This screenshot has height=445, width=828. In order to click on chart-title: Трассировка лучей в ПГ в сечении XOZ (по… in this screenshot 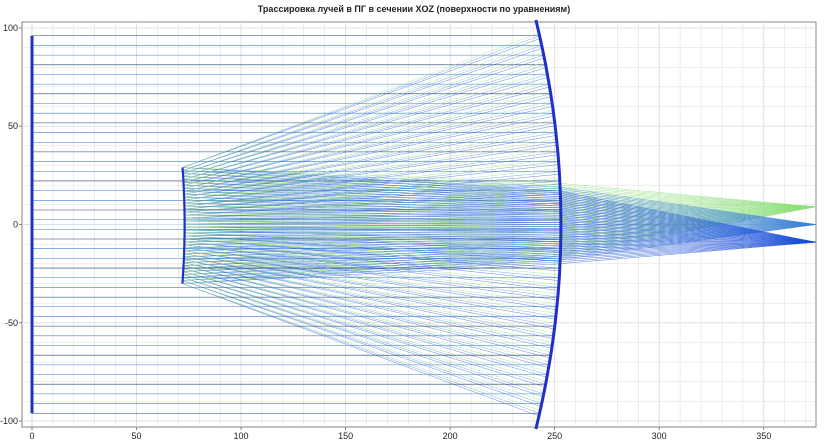, I will do `click(414, 9)`.